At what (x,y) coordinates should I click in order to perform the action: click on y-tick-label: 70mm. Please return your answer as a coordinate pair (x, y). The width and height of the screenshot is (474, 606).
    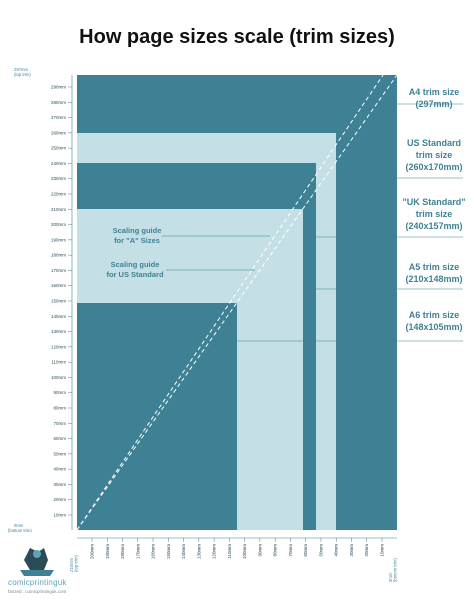
    Looking at the image, I should click on (59, 423).